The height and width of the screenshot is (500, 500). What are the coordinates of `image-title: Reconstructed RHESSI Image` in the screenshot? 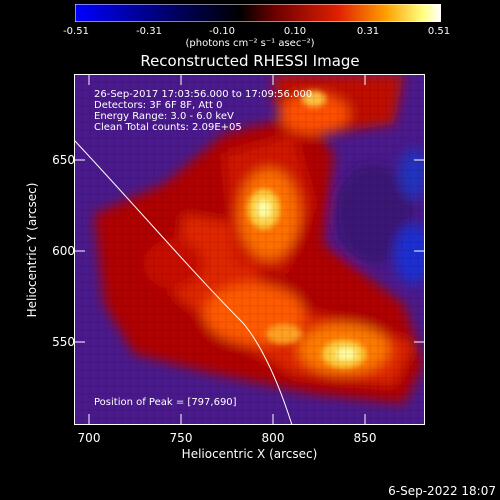 It's located at (250, 61).